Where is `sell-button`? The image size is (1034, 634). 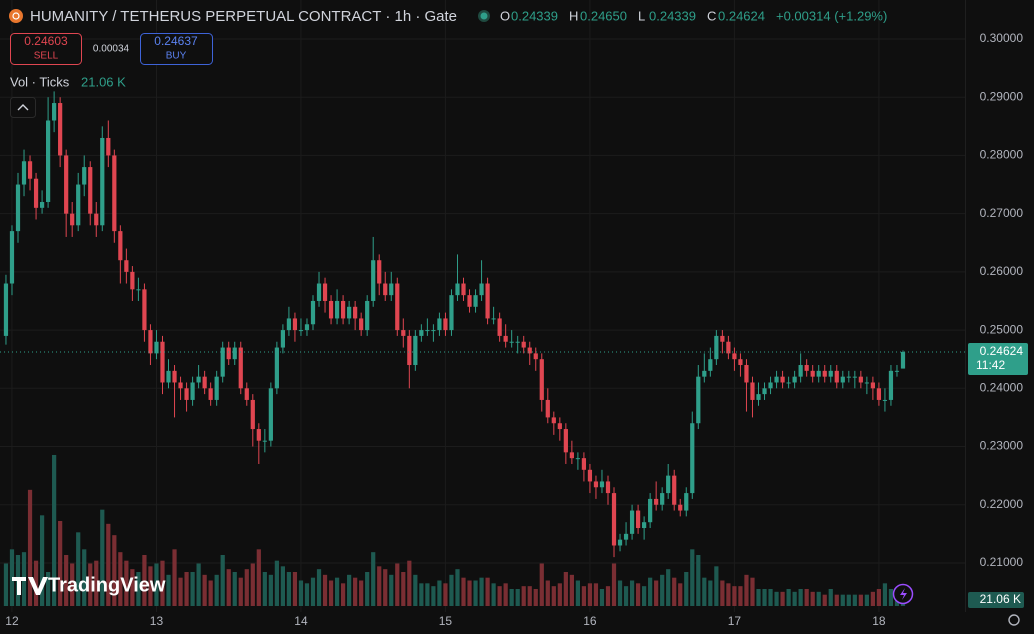
sell-button is located at coordinates (46, 49).